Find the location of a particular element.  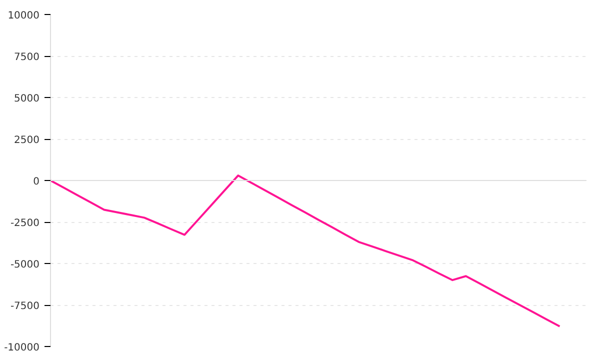

y-tick-label: 7500 is located at coordinates (27, 57).